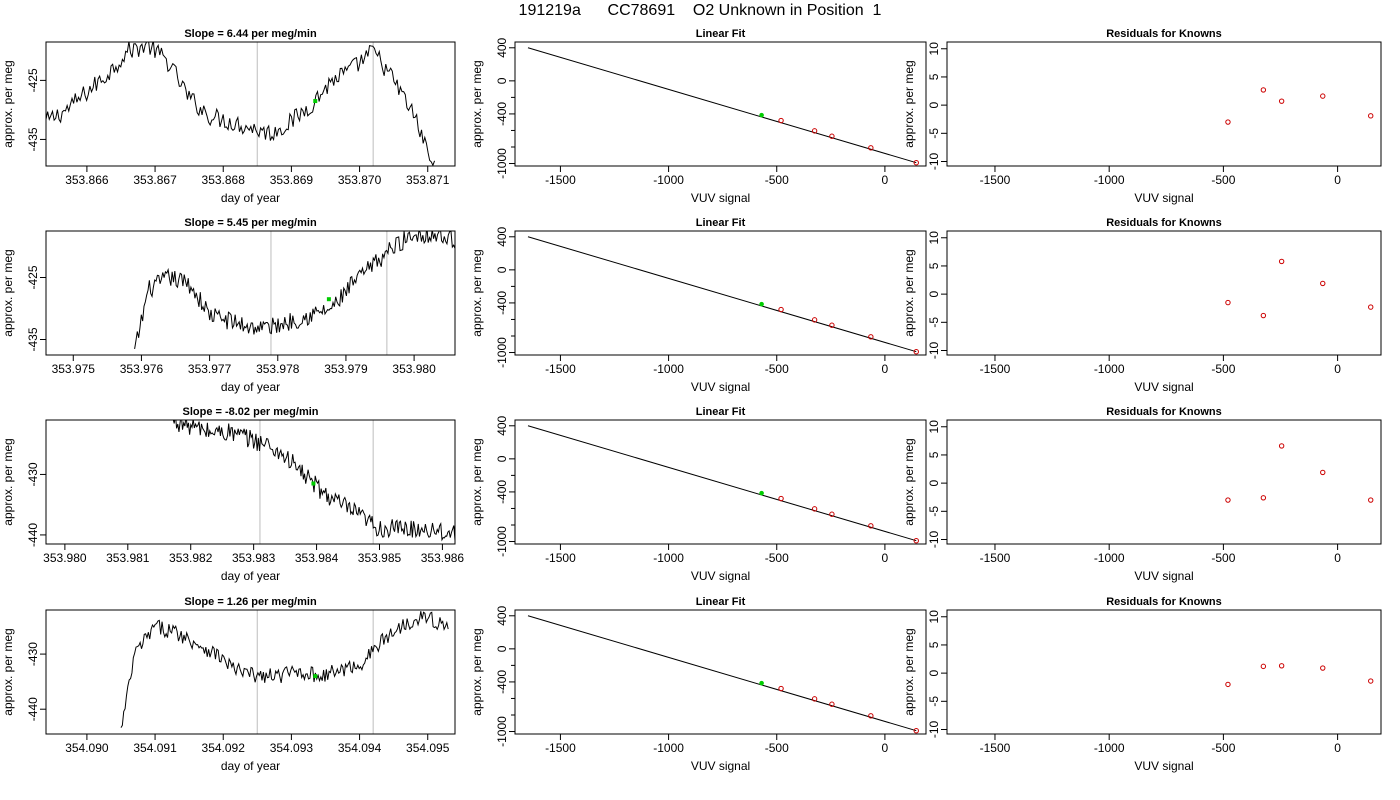 The height and width of the screenshot is (800, 1400). I want to click on y-tick-label: -435, so click(33, 339).